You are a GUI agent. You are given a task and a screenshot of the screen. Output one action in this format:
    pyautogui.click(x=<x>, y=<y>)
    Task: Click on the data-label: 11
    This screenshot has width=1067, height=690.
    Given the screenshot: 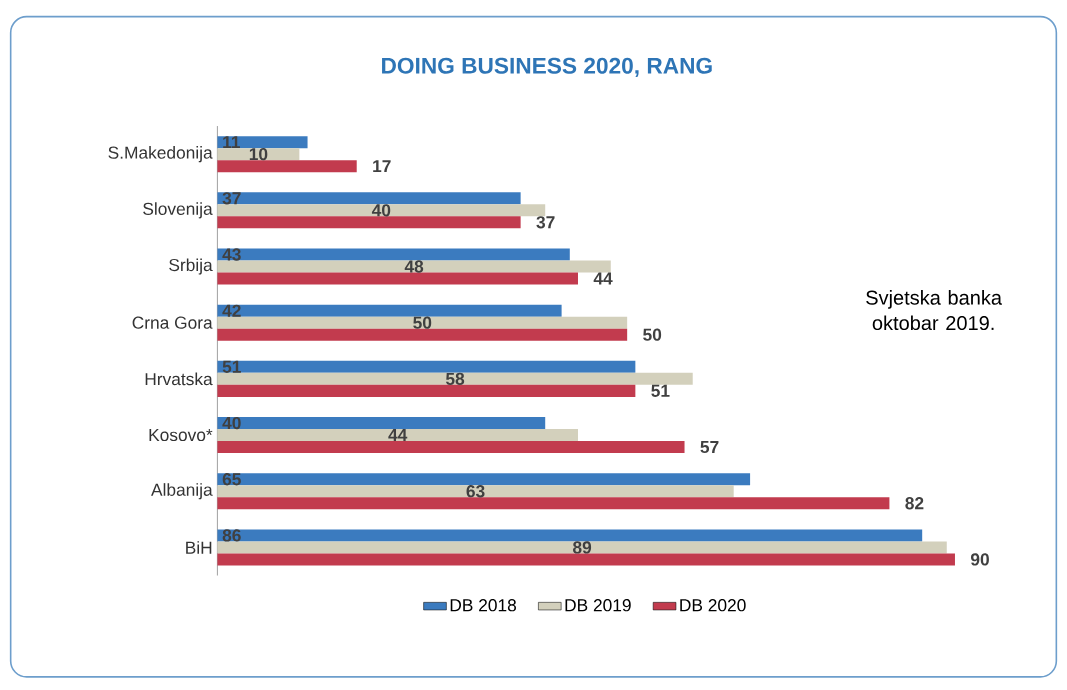 What is the action you would take?
    pyautogui.click(x=231, y=142)
    